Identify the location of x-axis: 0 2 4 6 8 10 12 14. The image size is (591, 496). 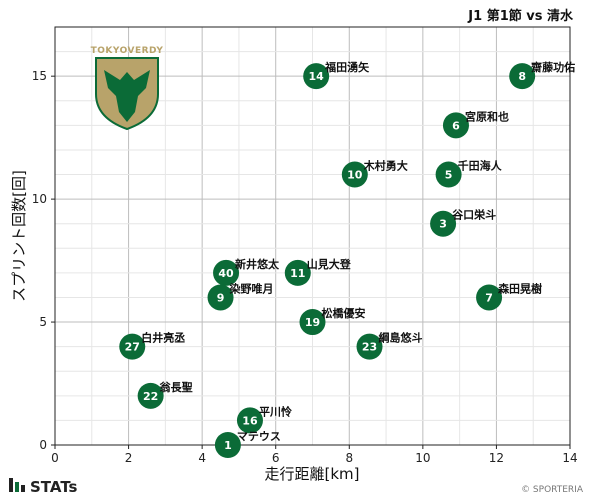
(314, 455).